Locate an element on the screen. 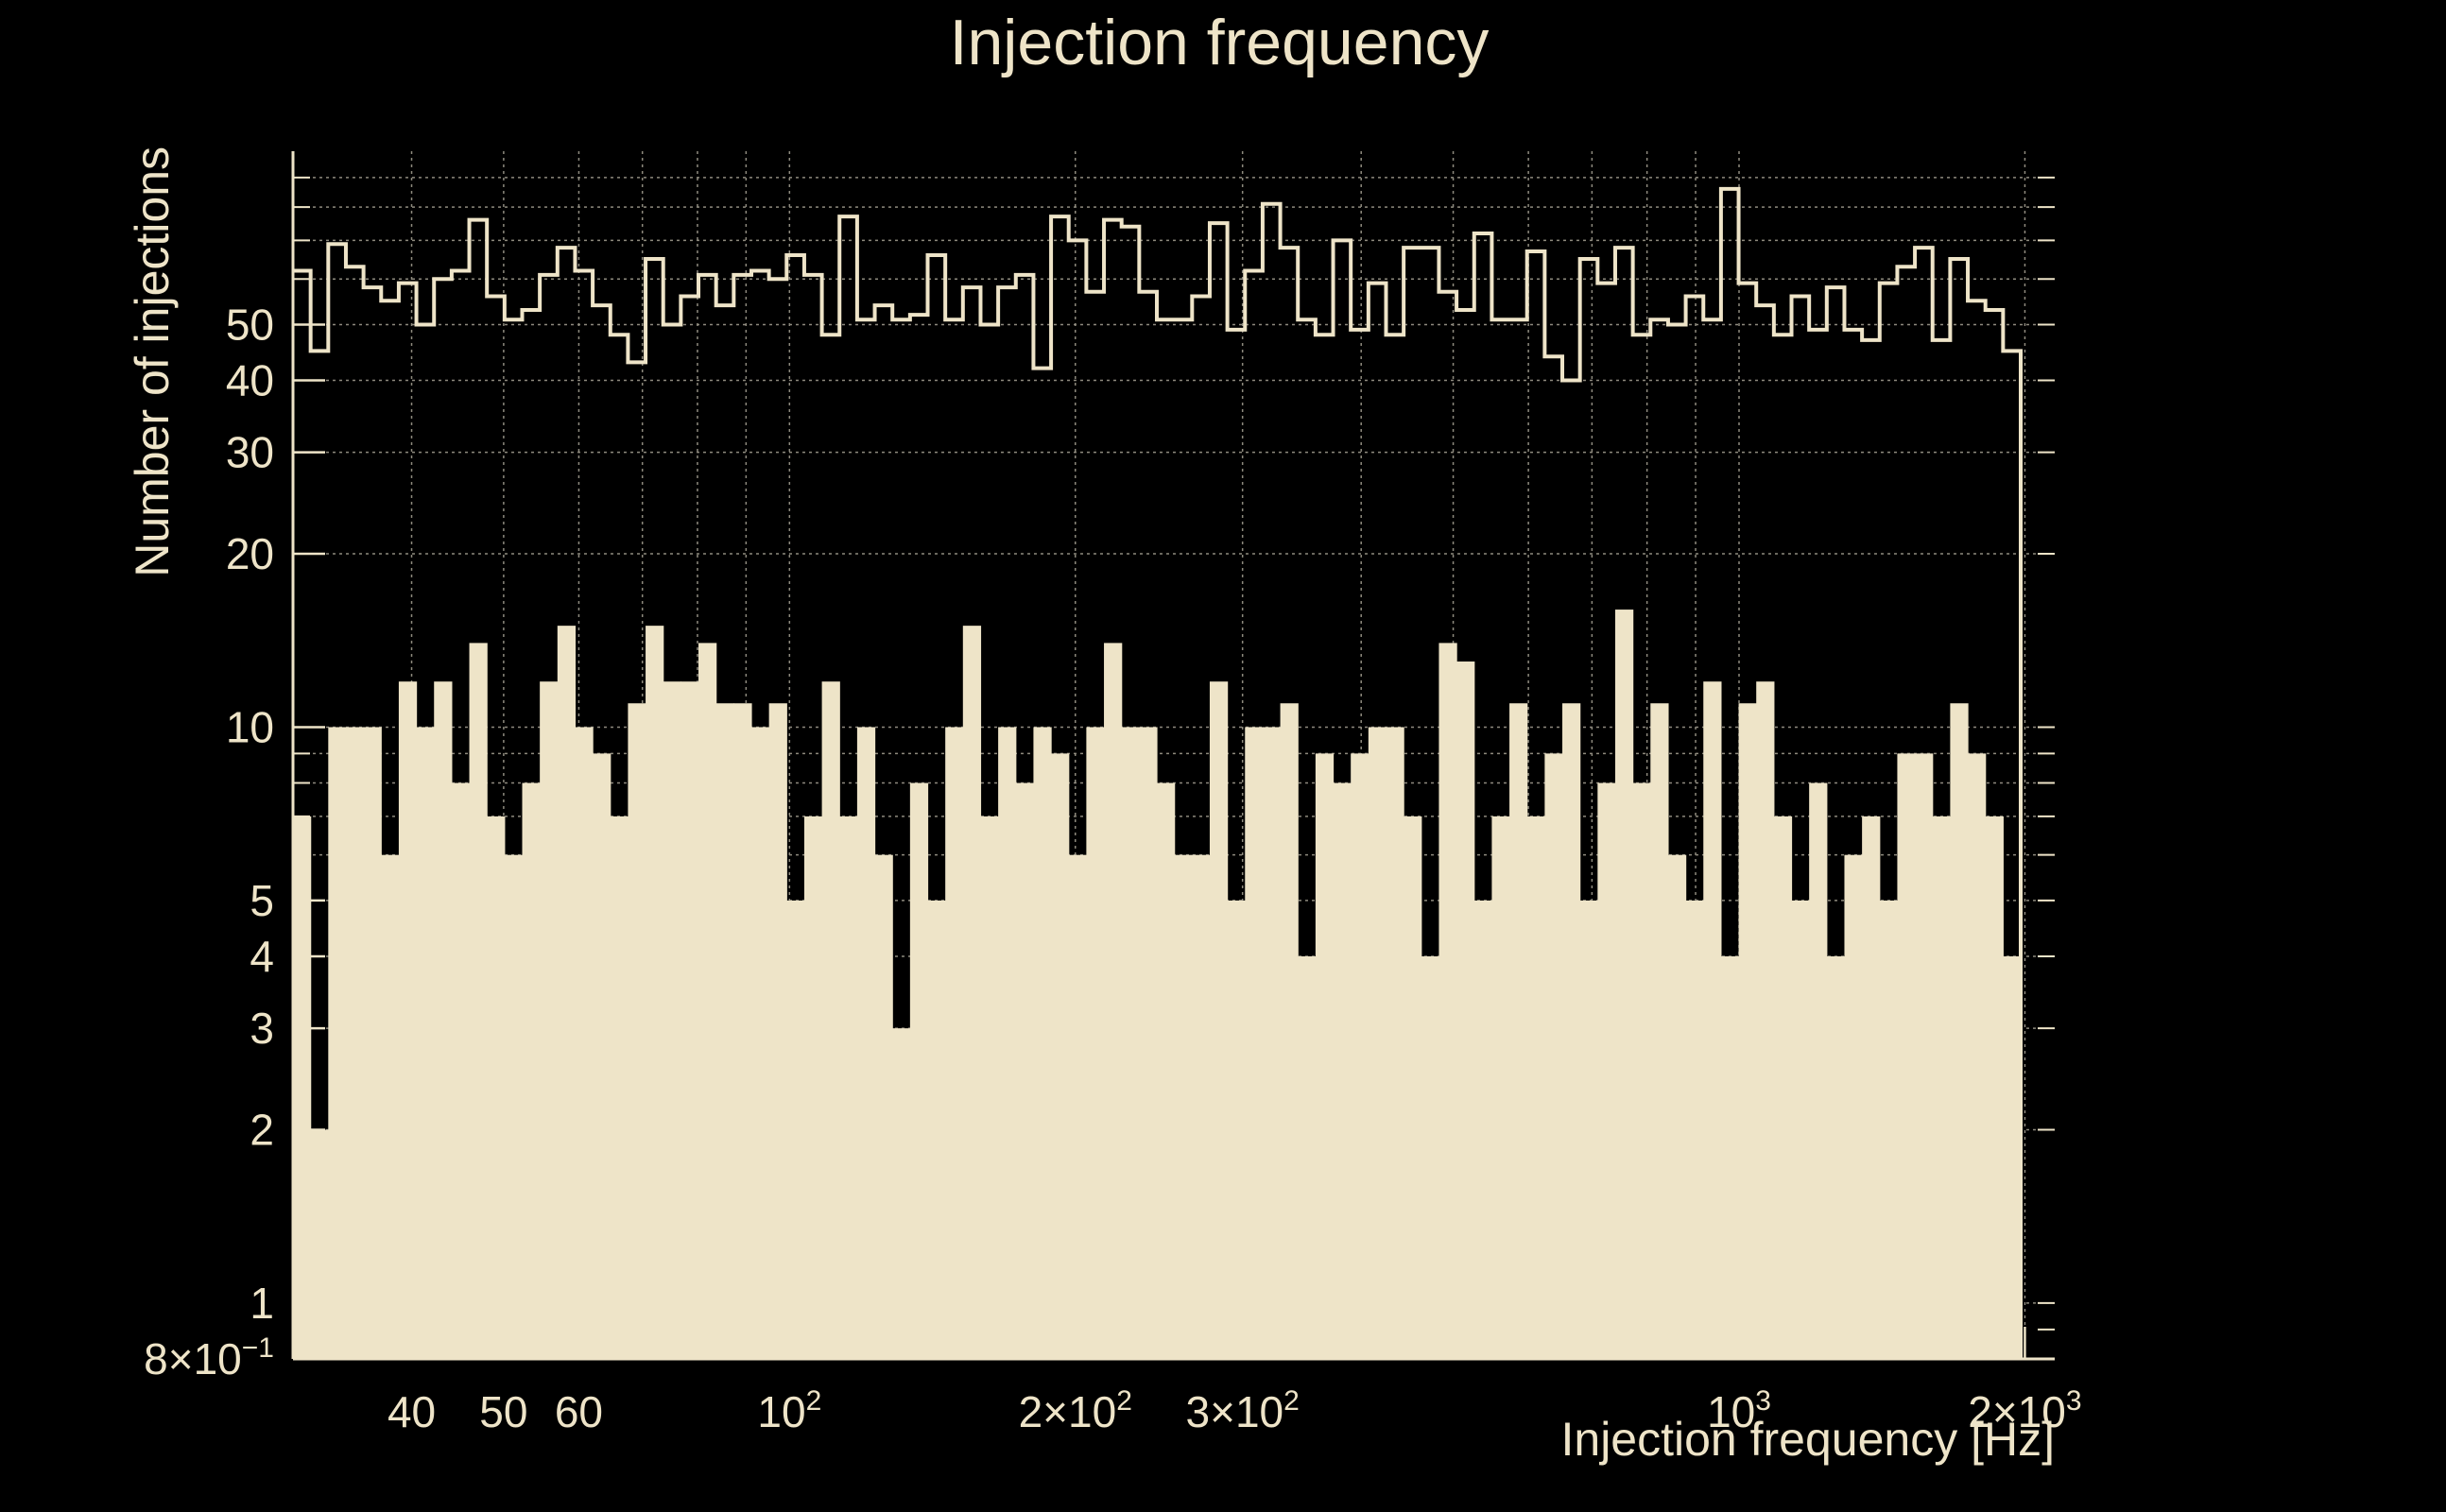  x-tick-label: 10² is located at coordinates (789, 1410).